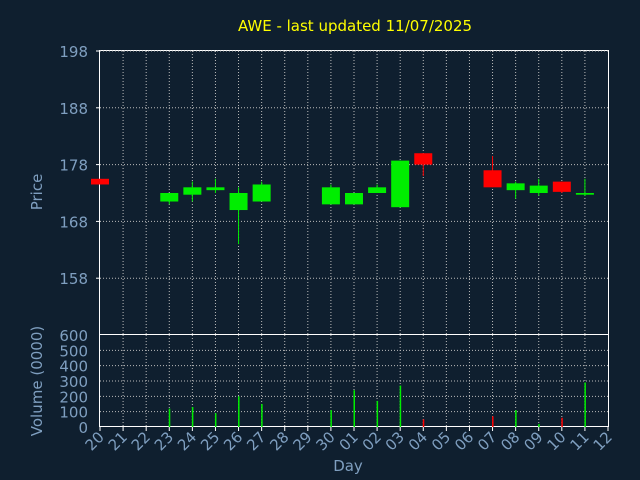 This screenshot has width=640, height=480. What do you see at coordinates (73, 413) in the screenshot?
I see `volume-y-tick-label: 100` at bounding box center [73, 413].